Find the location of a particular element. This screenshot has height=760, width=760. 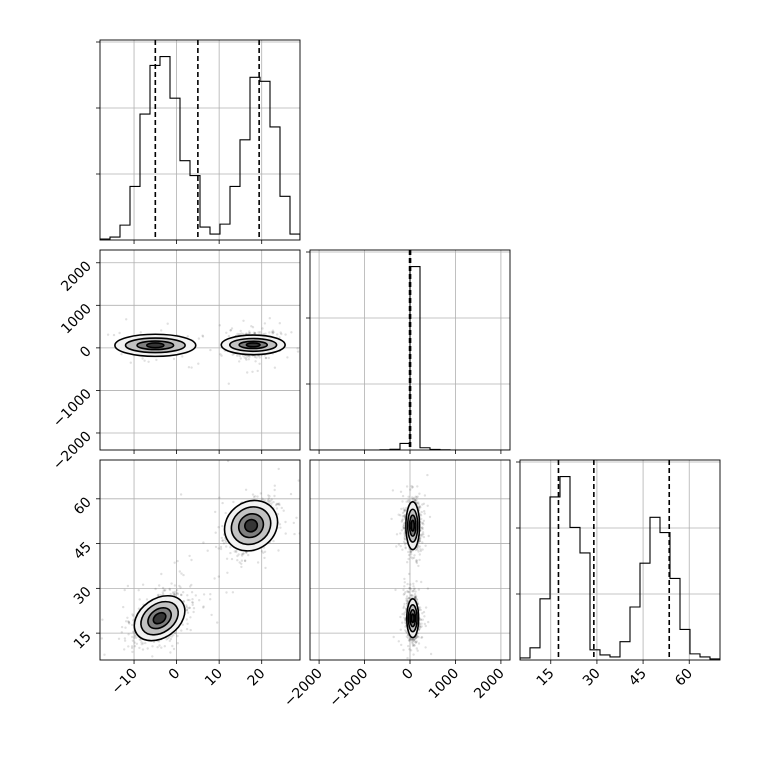

scatter-x-z-points is located at coordinates (200, 577).